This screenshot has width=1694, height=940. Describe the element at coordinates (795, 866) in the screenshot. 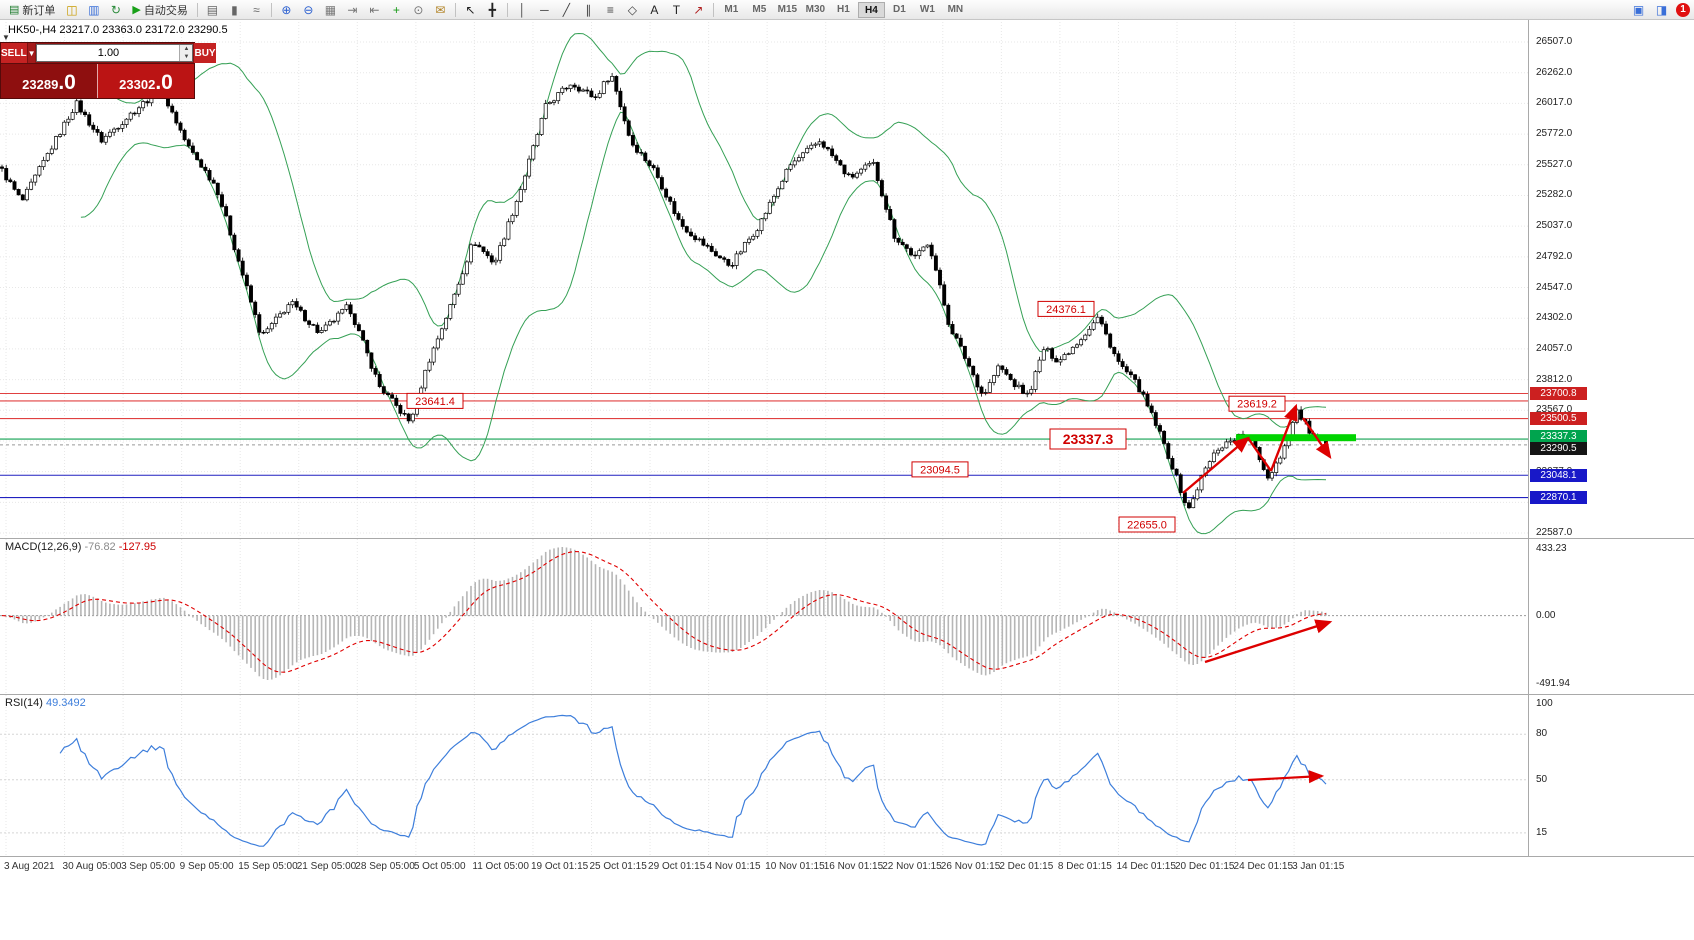

I see `time-axis-label: 10 Nov 01:15` at that location.